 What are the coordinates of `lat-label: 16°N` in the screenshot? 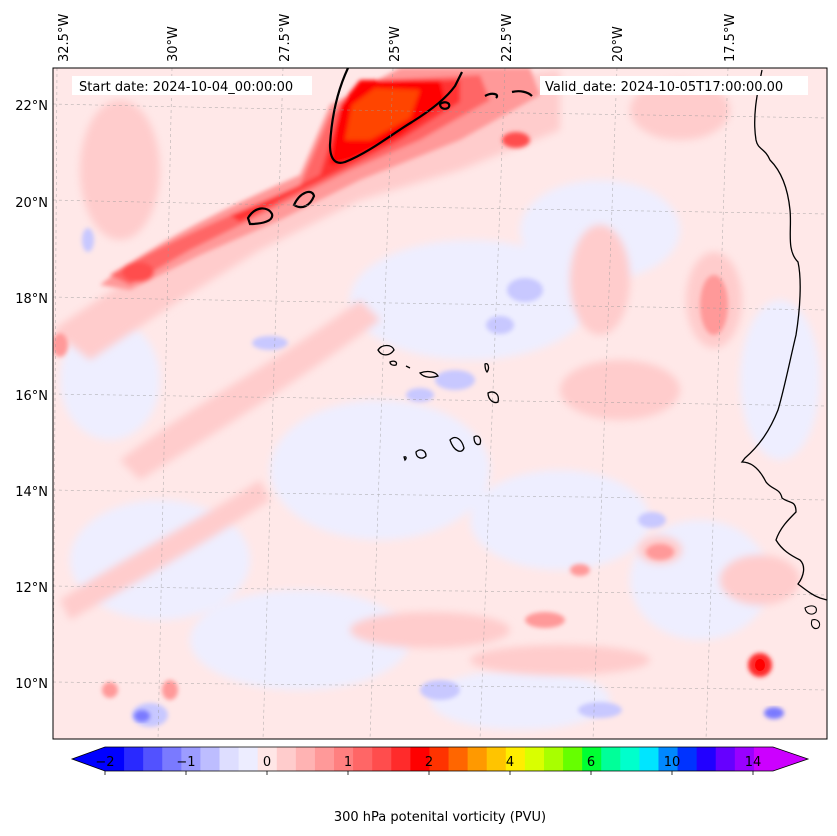 It's located at (31, 396).